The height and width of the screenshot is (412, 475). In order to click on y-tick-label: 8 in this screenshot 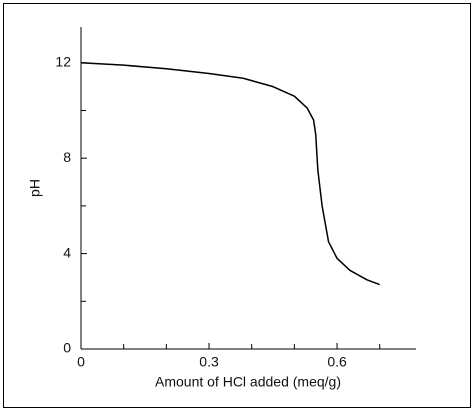, I will do `click(67, 157)`.